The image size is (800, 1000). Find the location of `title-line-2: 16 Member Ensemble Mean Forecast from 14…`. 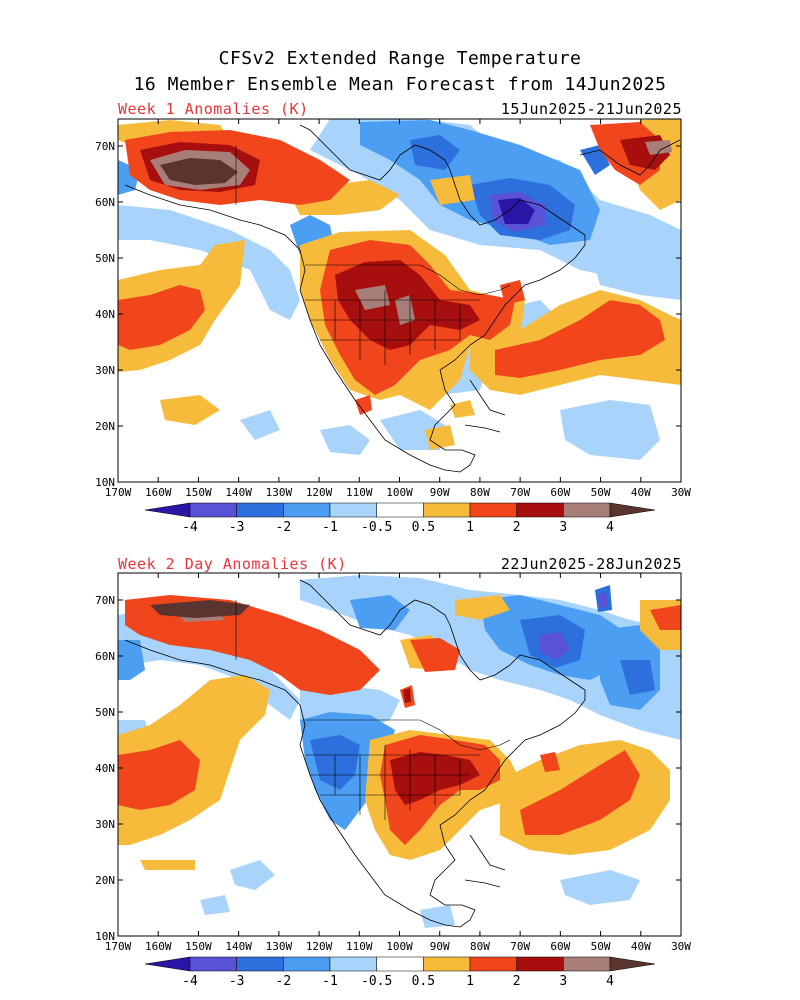

title-line-2: 16 Member Ensemble Mean Forecast from 14… is located at coordinates (400, 84).